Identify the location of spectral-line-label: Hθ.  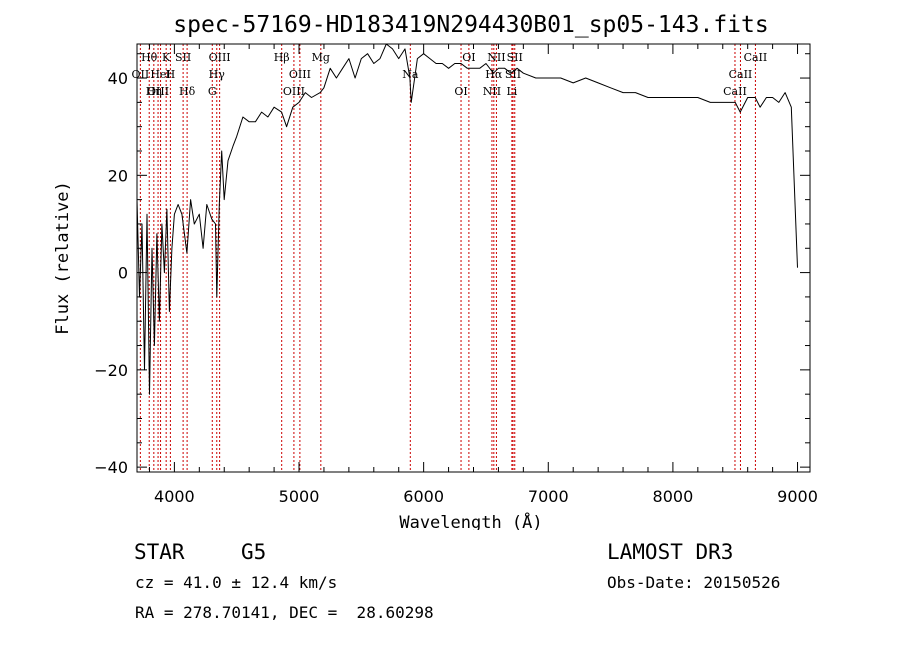
(149, 57).